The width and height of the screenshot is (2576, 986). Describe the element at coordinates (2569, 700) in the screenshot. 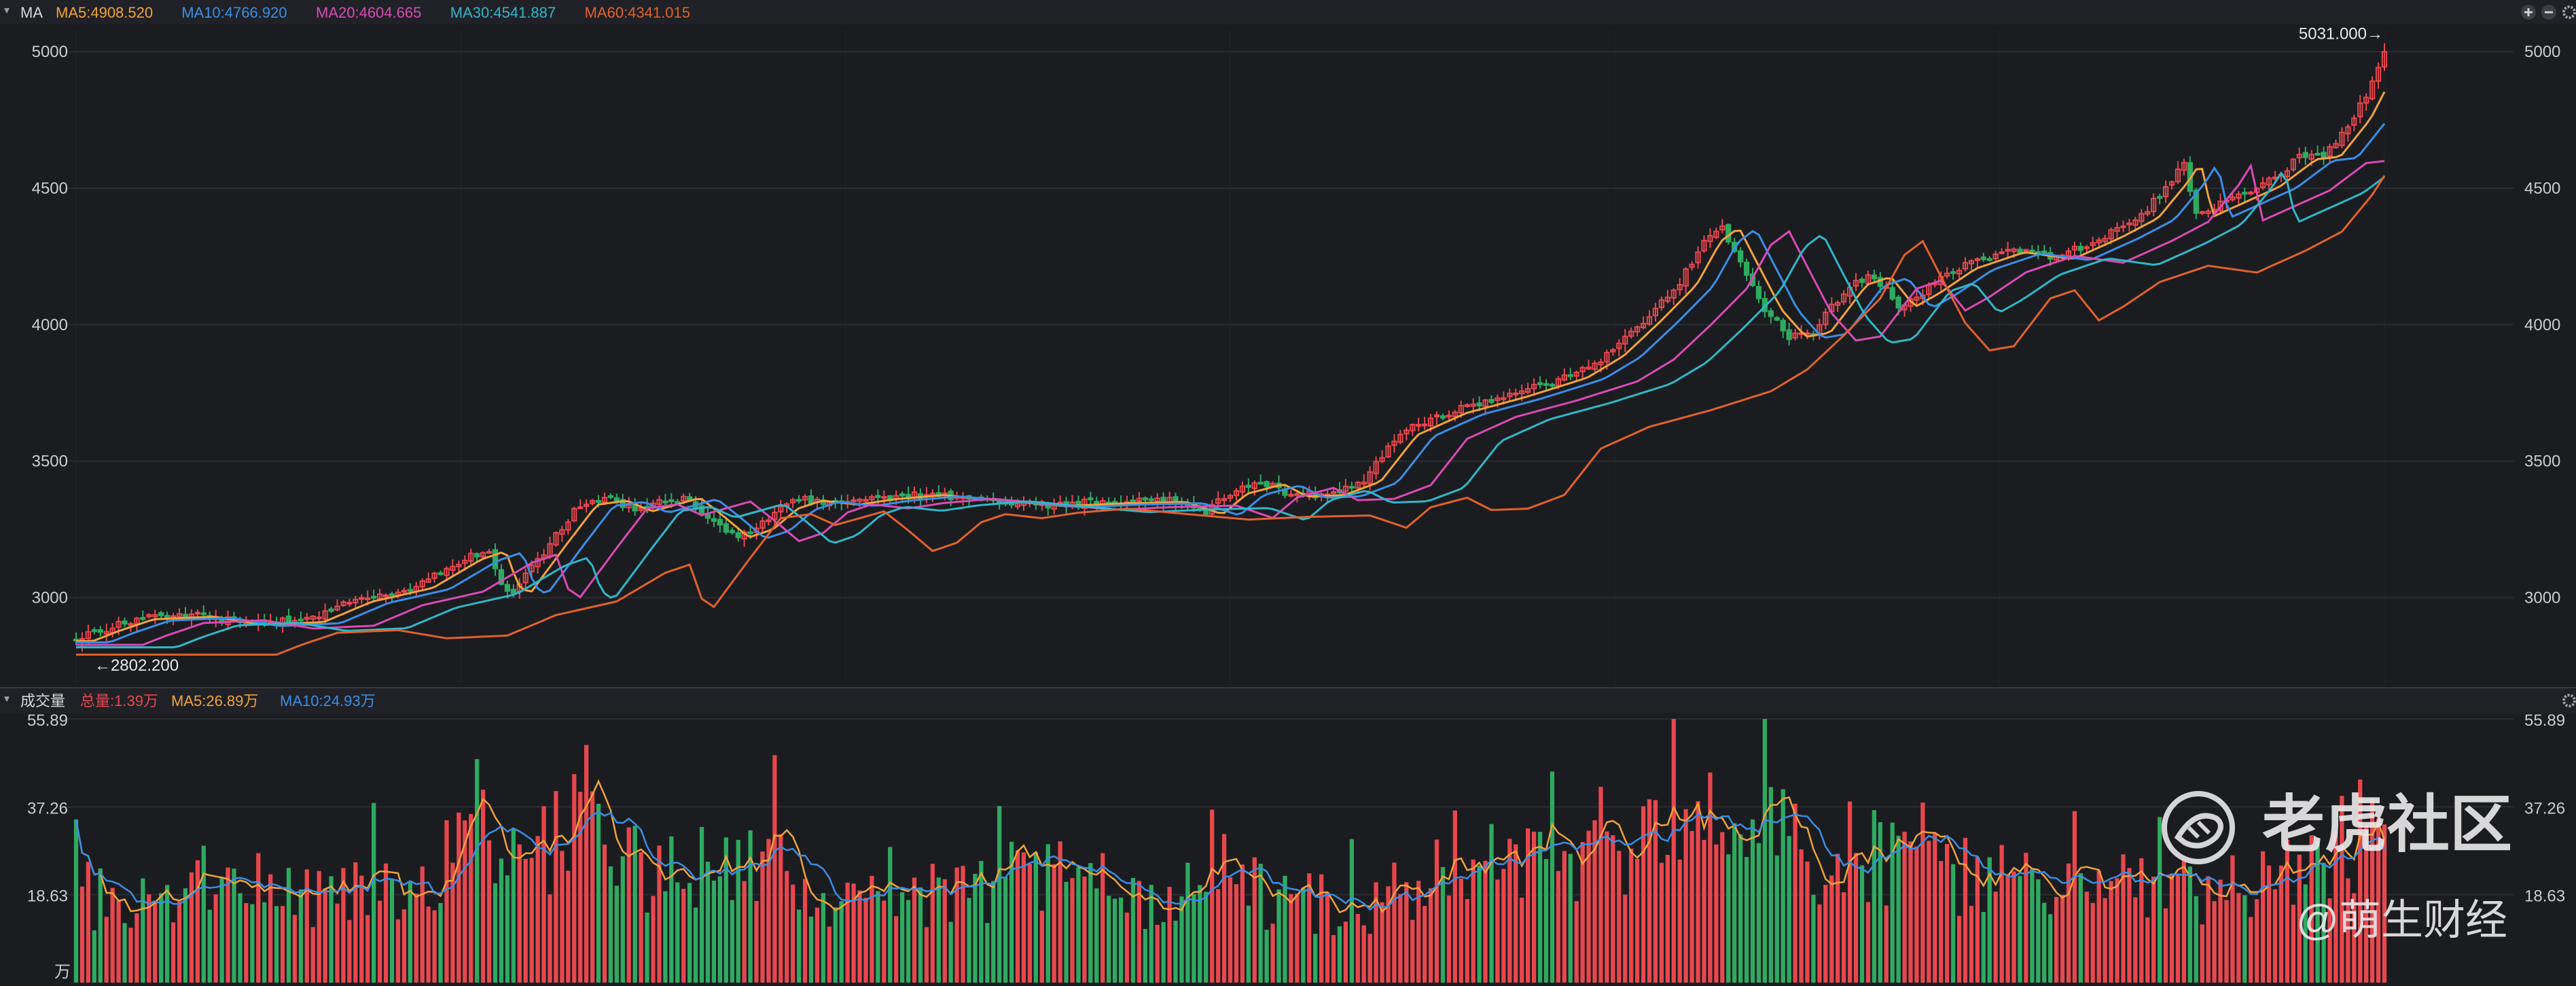

I see `volume-settings-gear-icon` at that location.